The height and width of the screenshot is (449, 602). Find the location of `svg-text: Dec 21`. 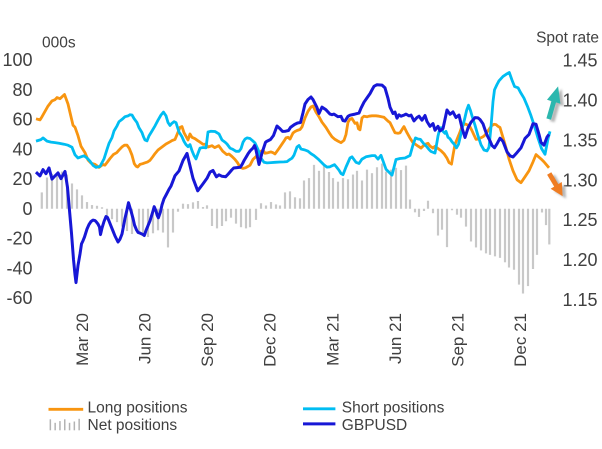

svg-text: Dec 21 is located at coordinates (520, 340).